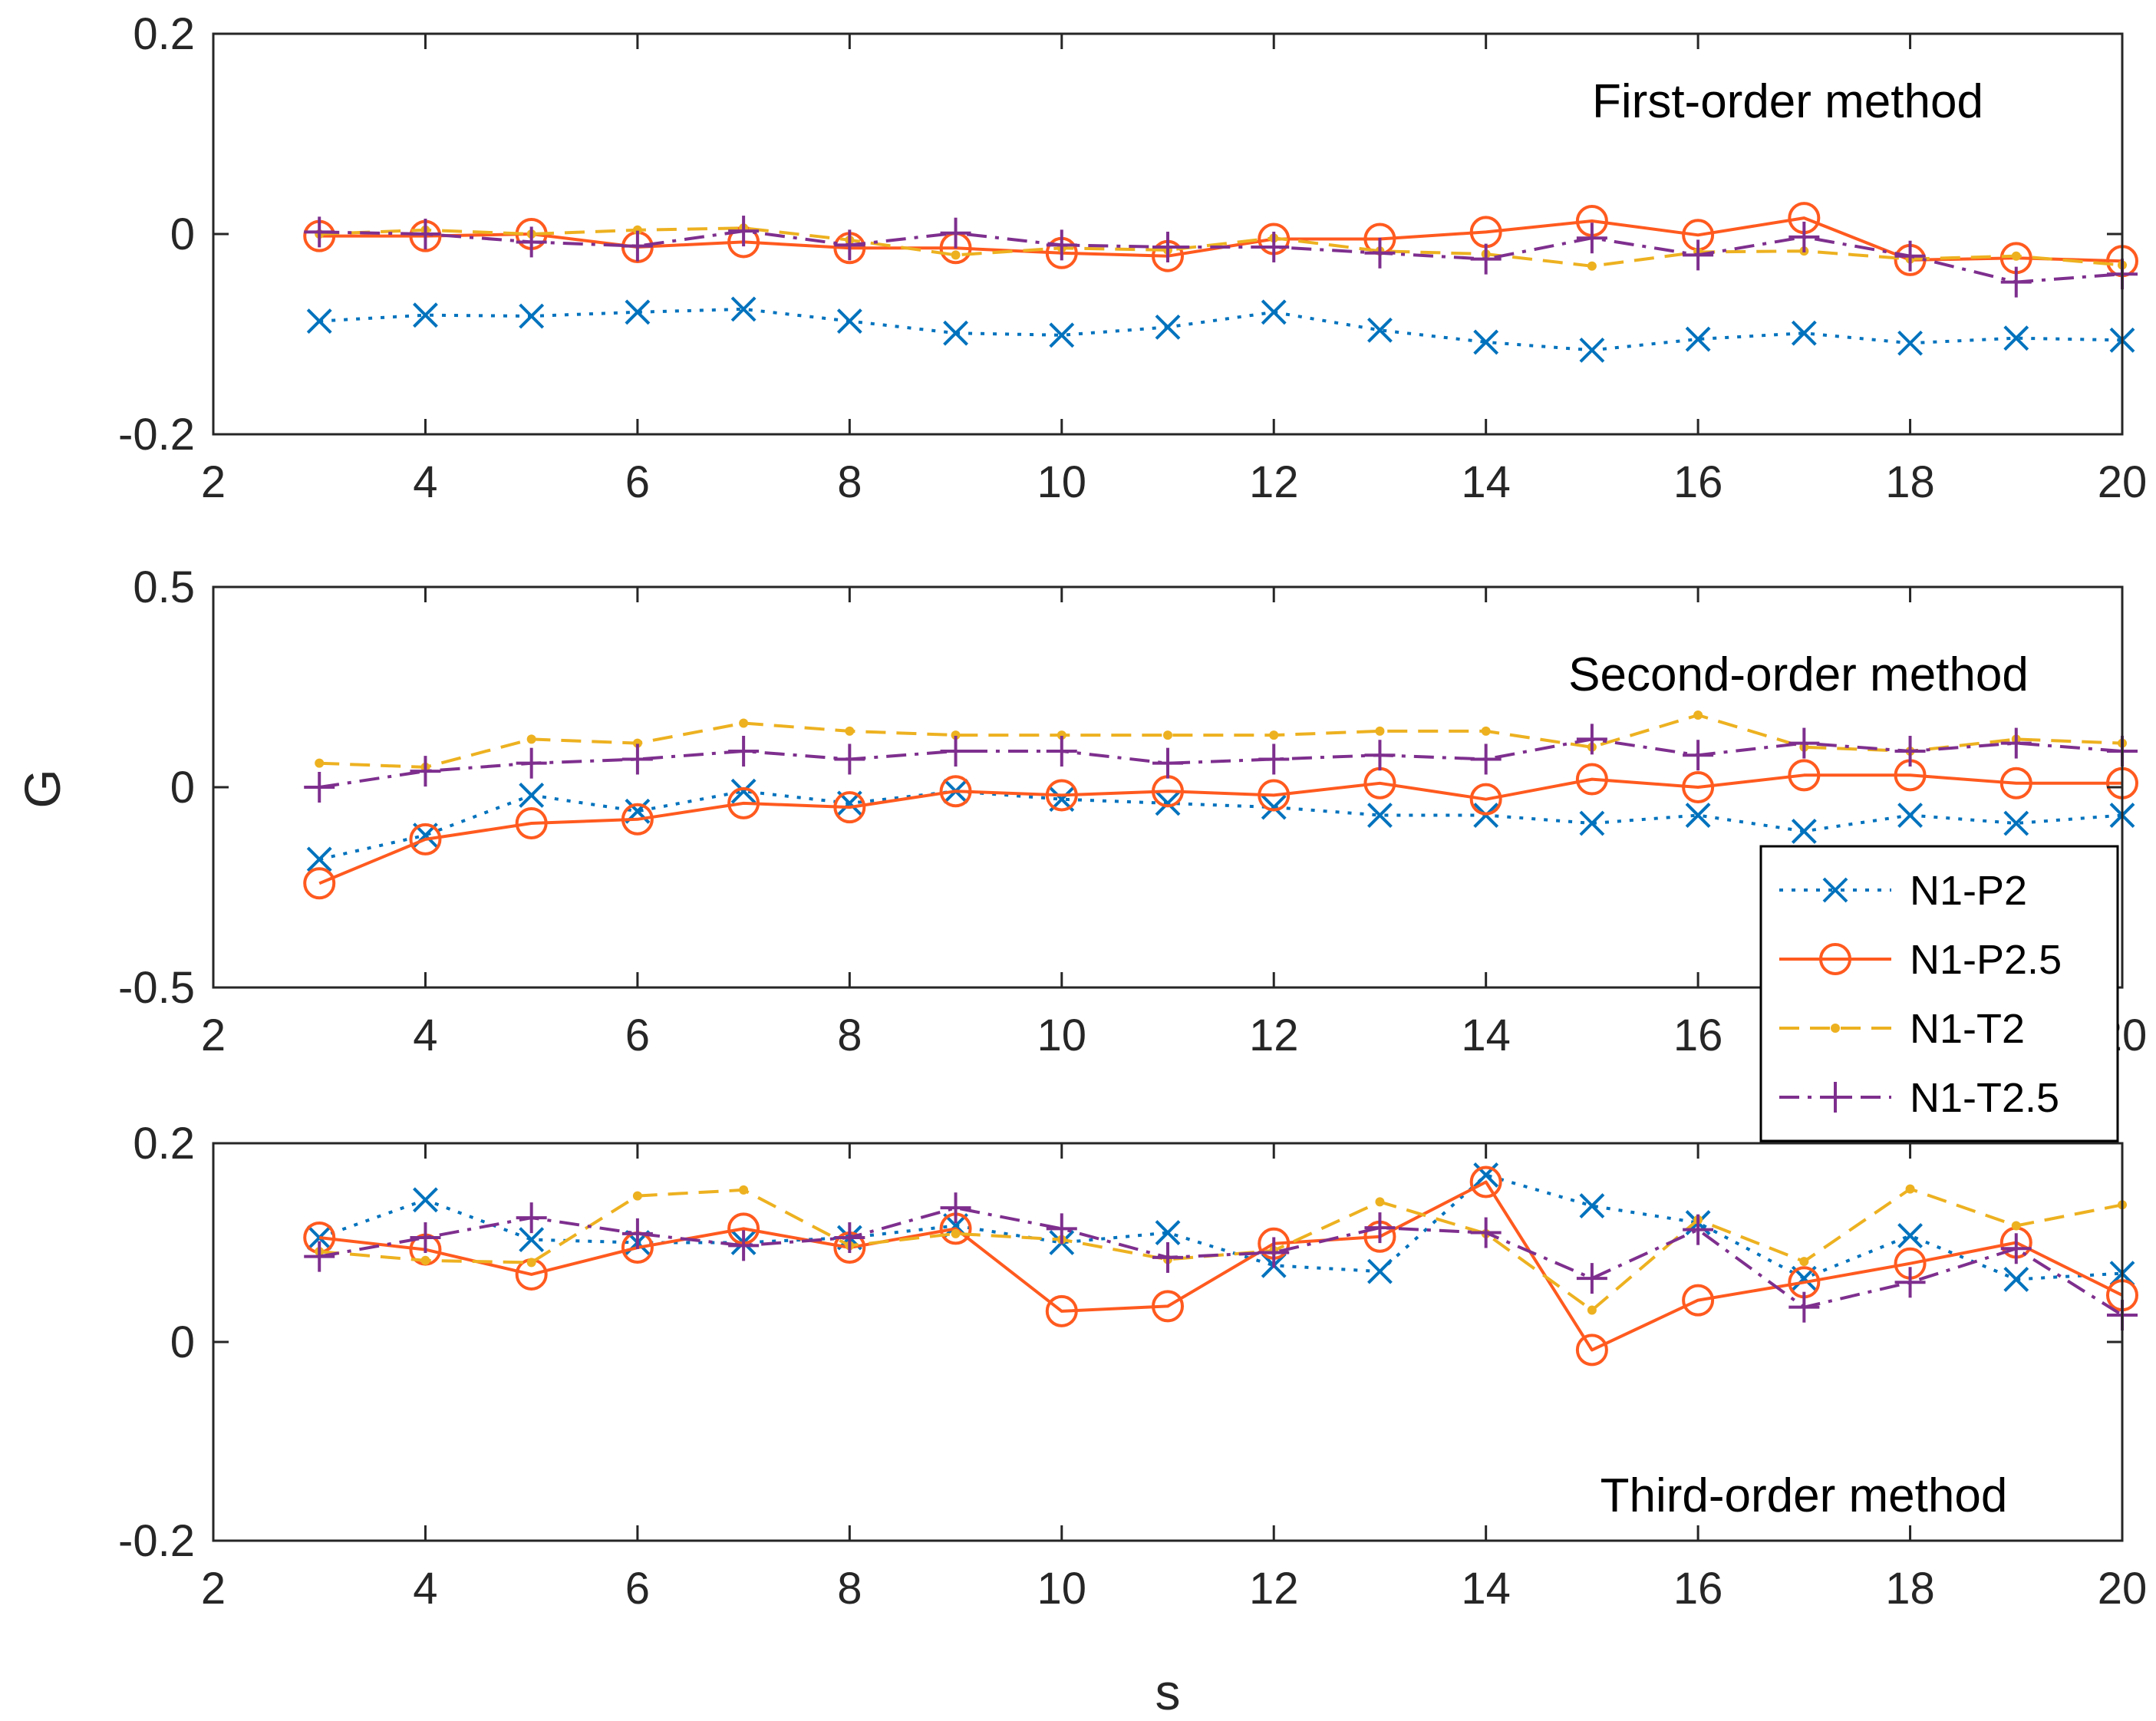 The height and width of the screenshot is (1721, 2156). Describe the element at coordinates (1698, 1301) in the screenshot. I see `panel-third-order-point-n1-p2-5-s16` at that location.